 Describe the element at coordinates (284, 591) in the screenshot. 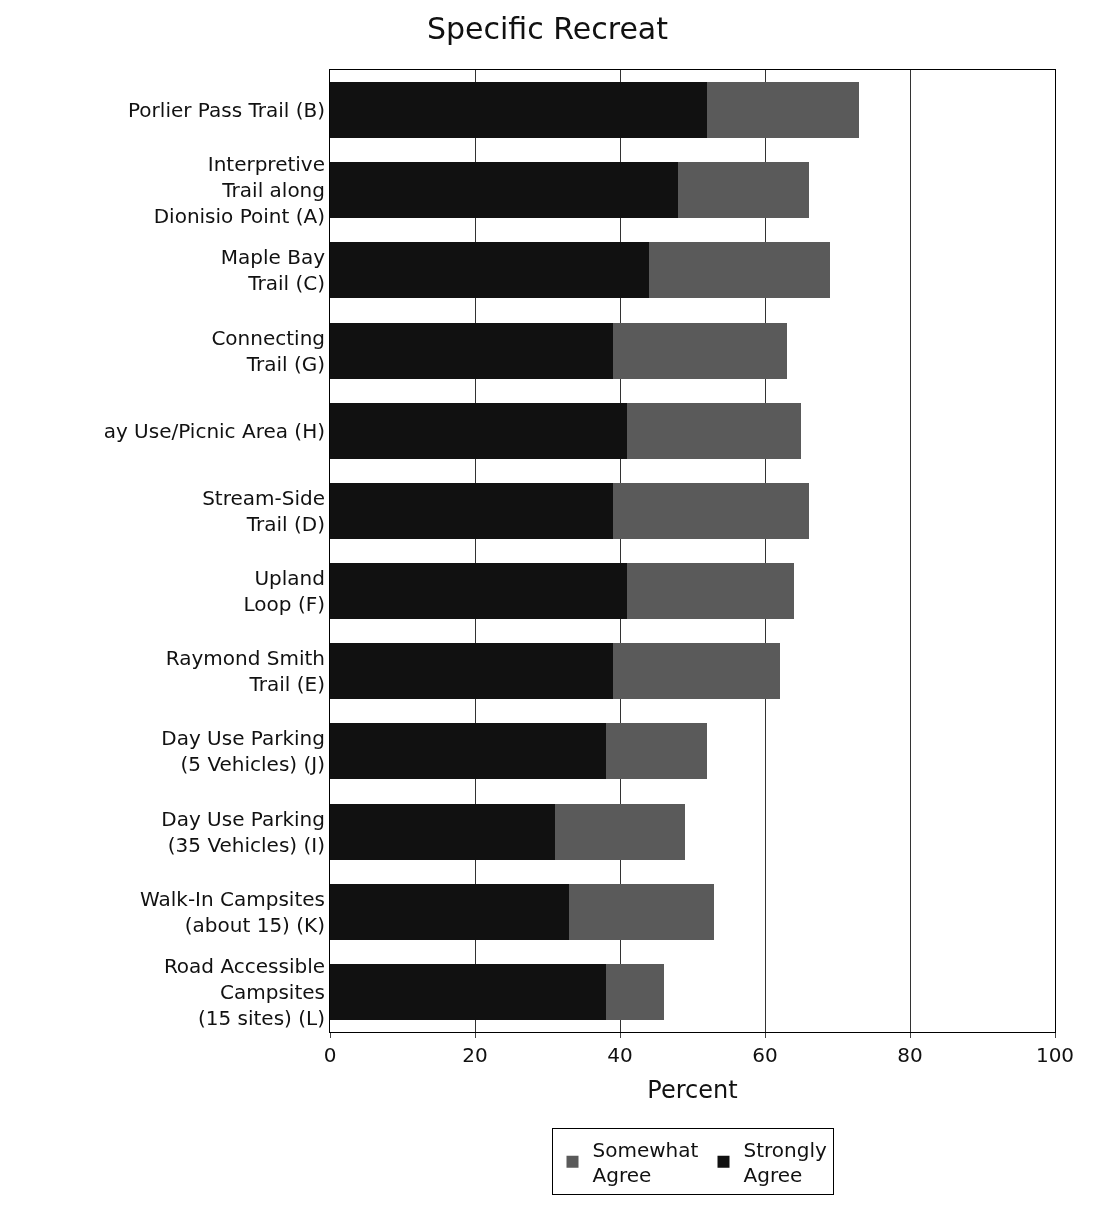

I see `y-tick-label: Upland Loop (F)` at that location.